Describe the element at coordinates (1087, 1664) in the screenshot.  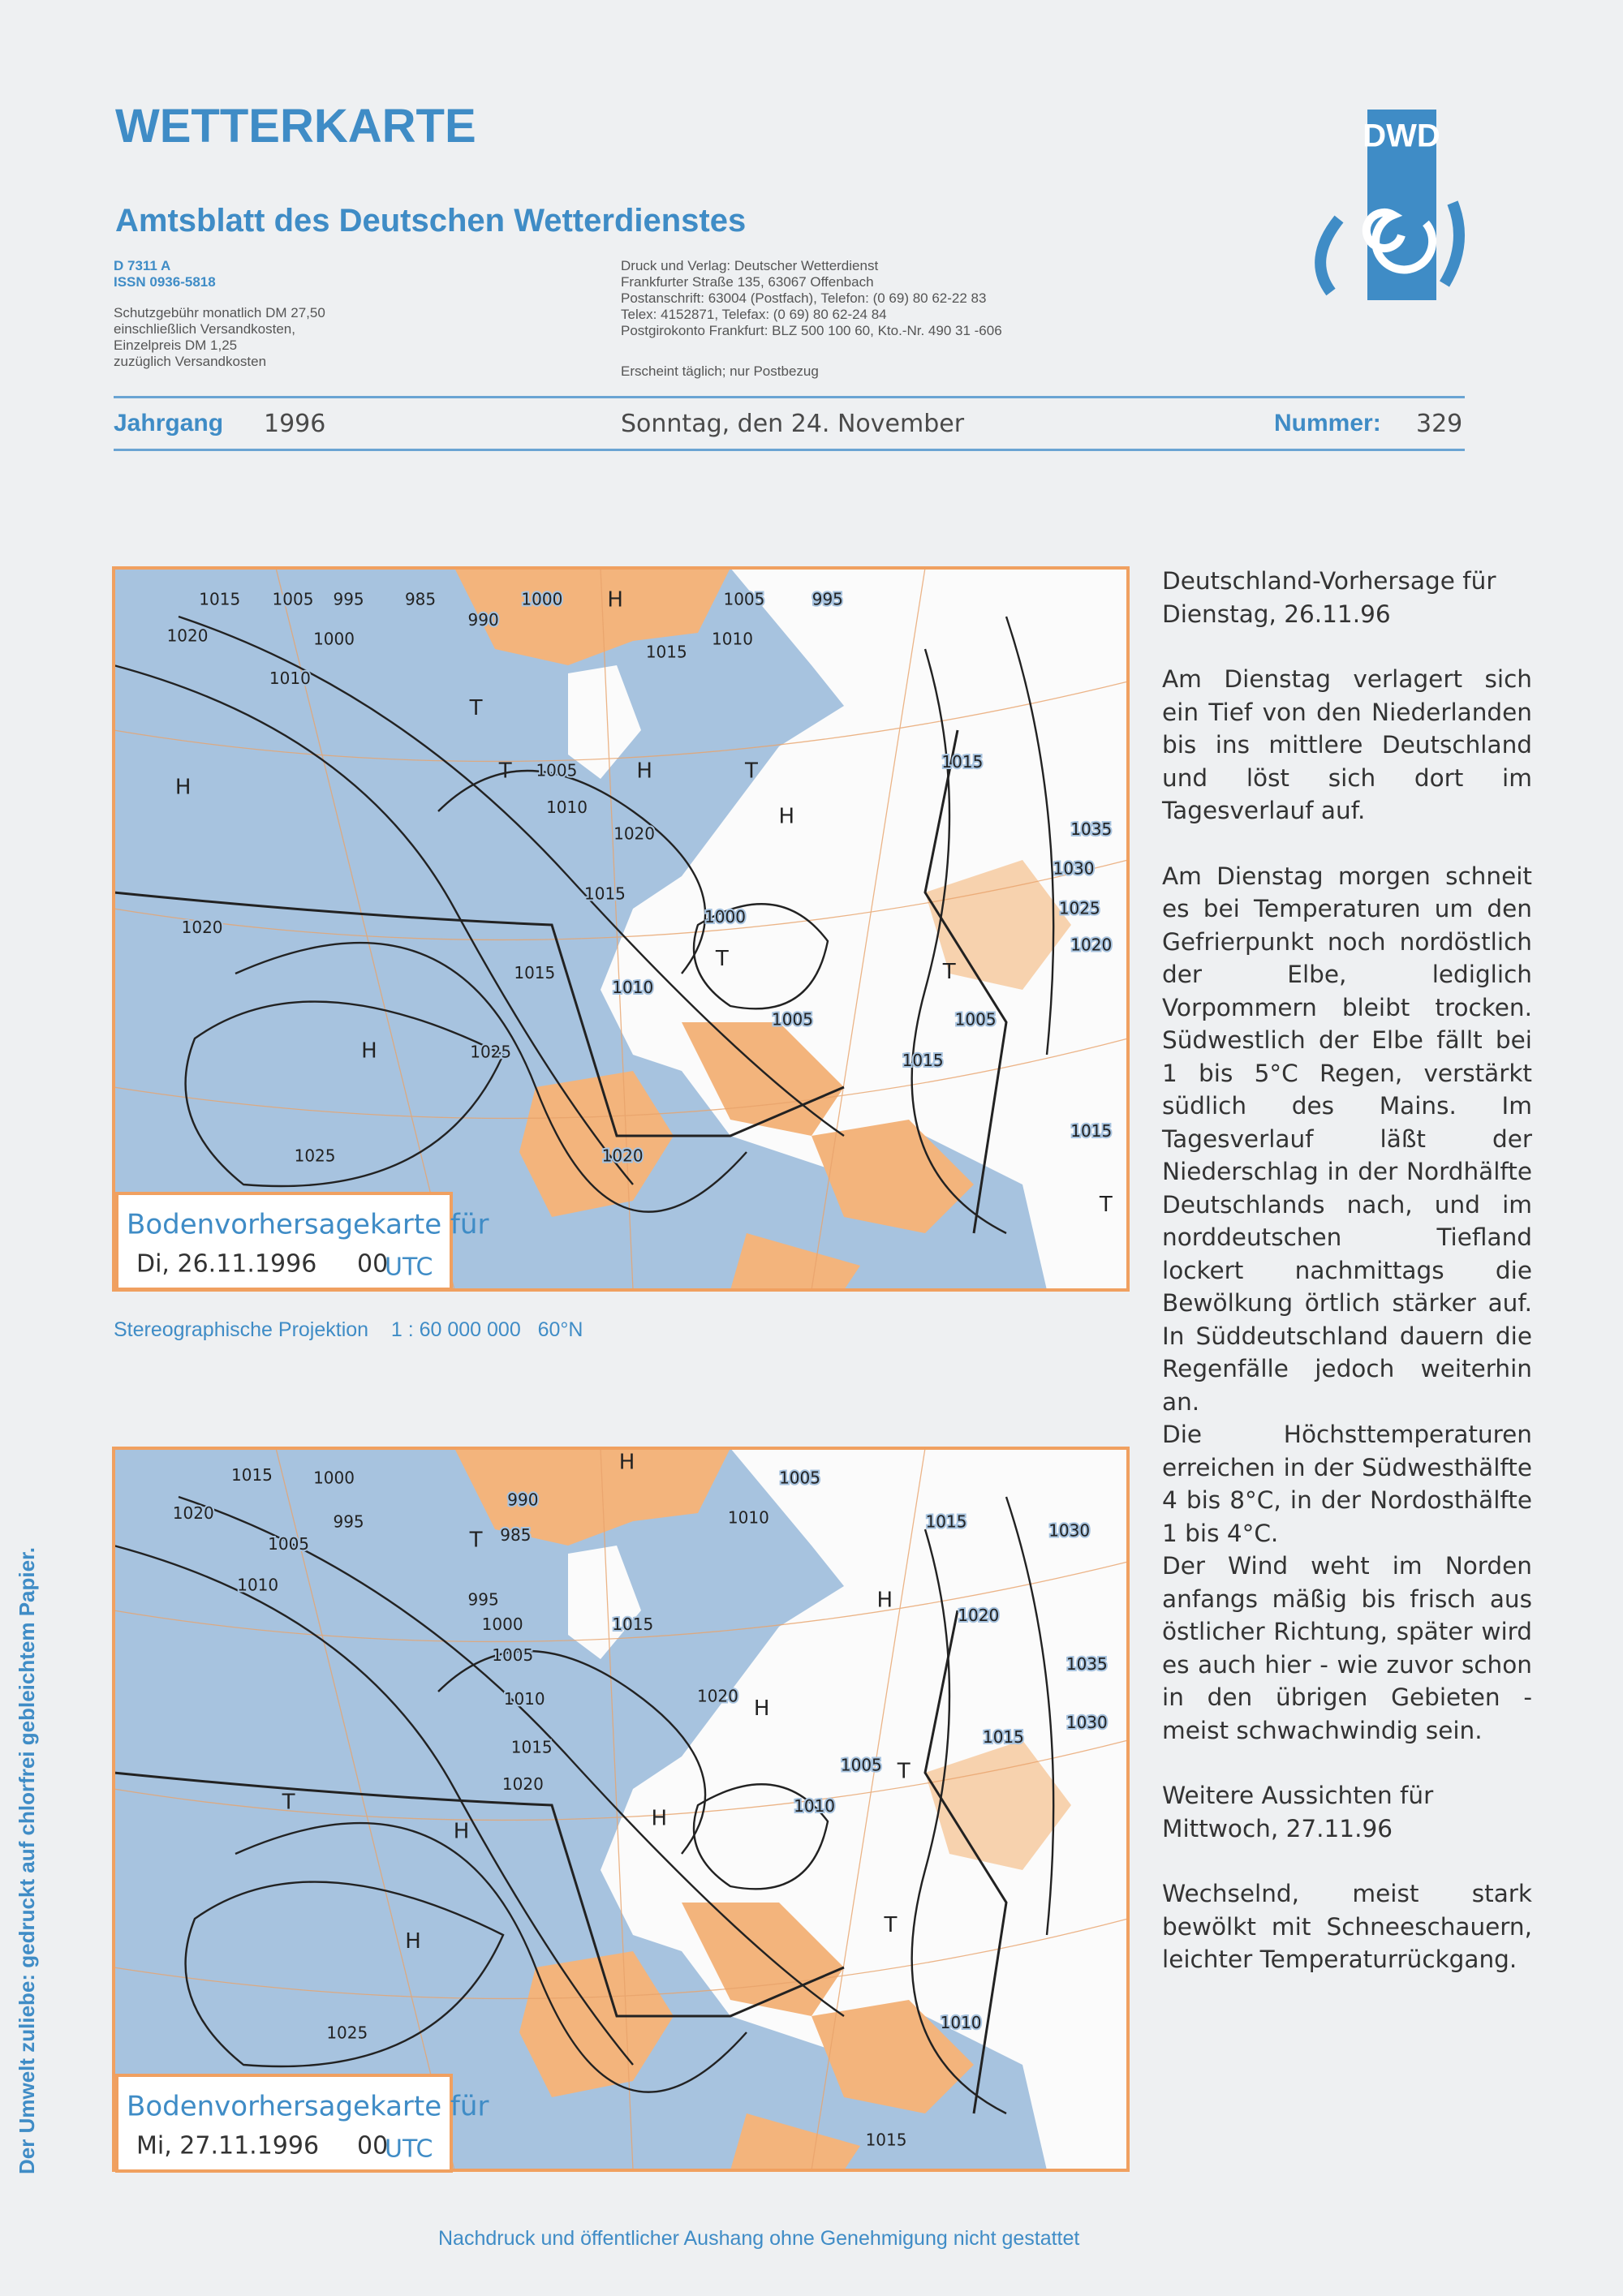
I see `isobar-label: 1035` at that location.